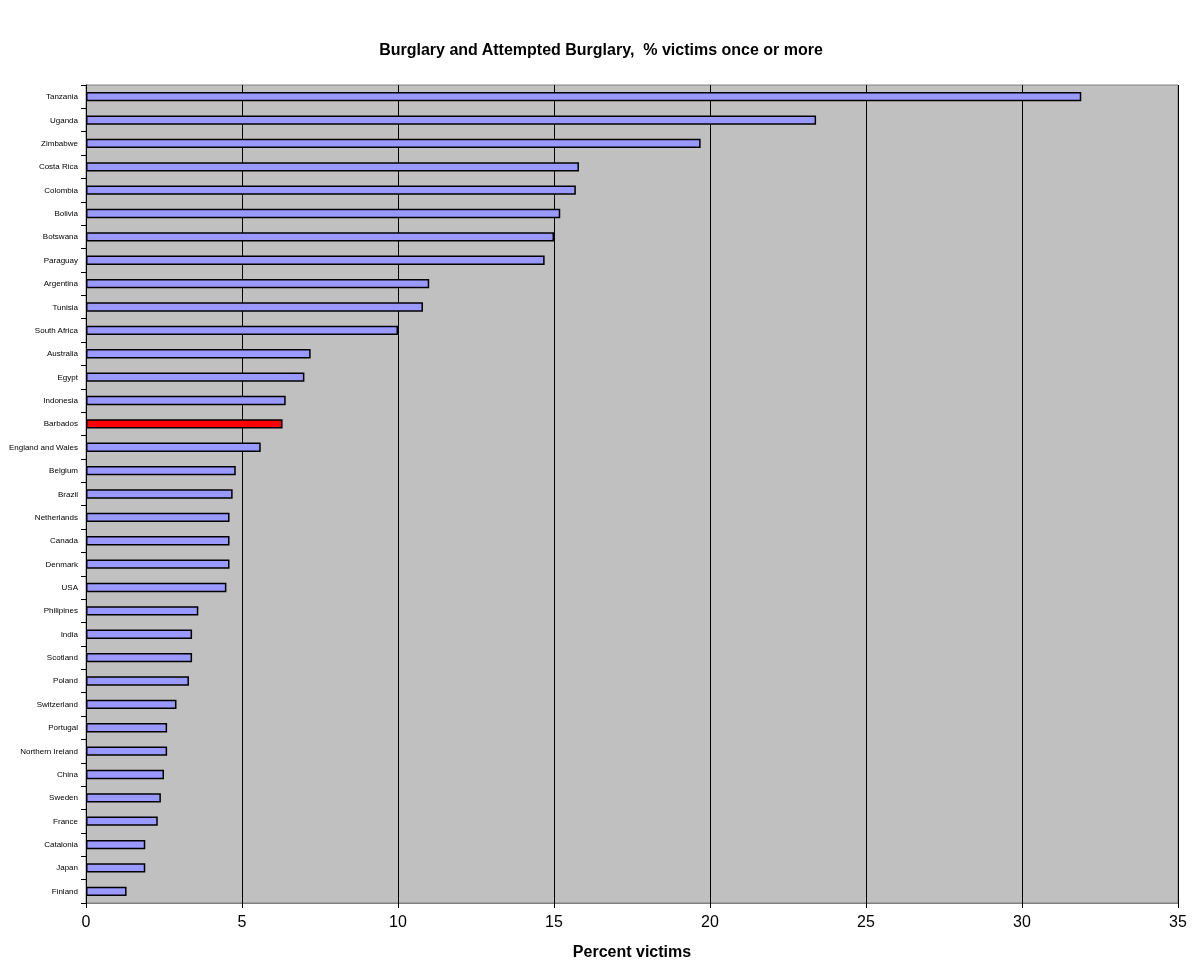 This screenshot has height=976, width=1202. Describe the element at coordinates (601, 49) in the screenshot. I see `chart-title: Burglary and Attempted Burglary, % victims once or more` at that location.